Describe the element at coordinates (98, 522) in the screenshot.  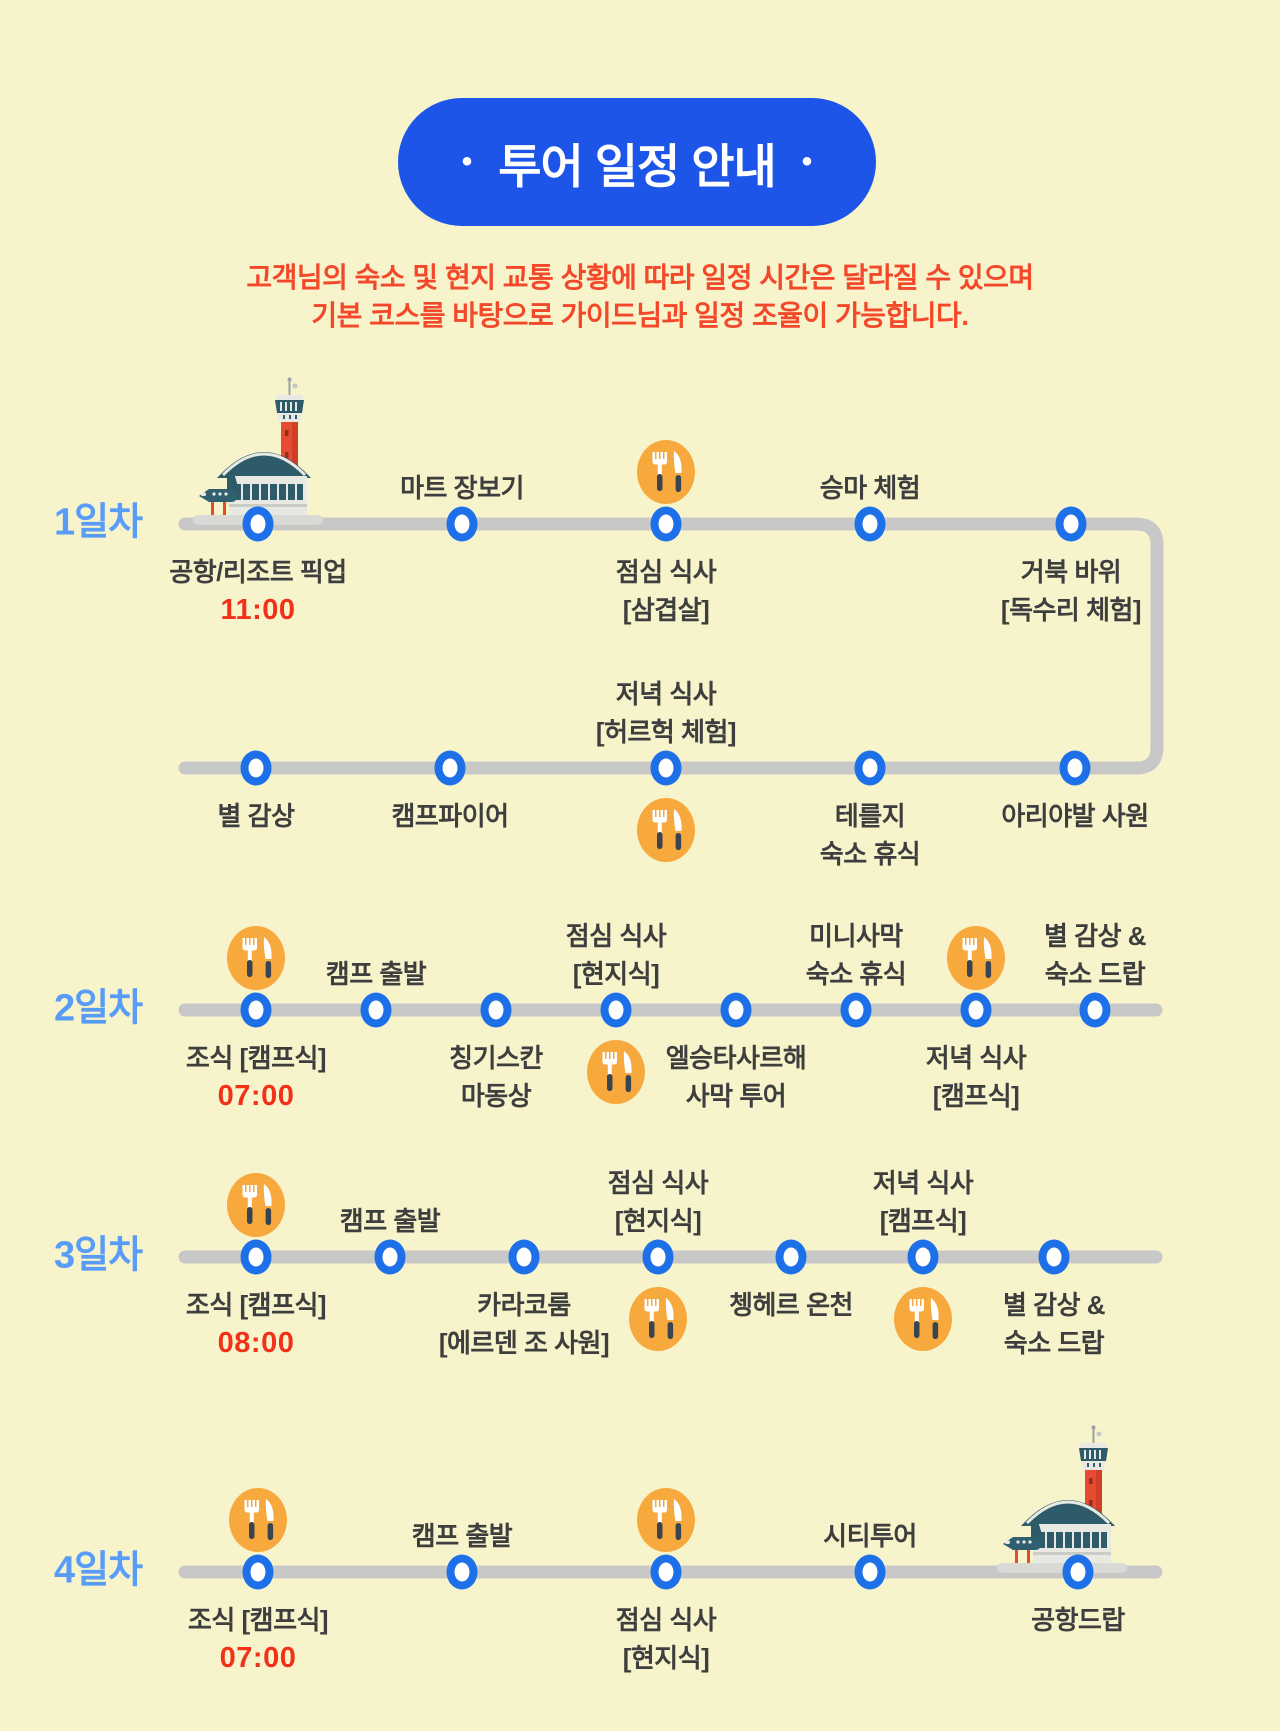
I see `day-label-day1: 1일차` at that location.